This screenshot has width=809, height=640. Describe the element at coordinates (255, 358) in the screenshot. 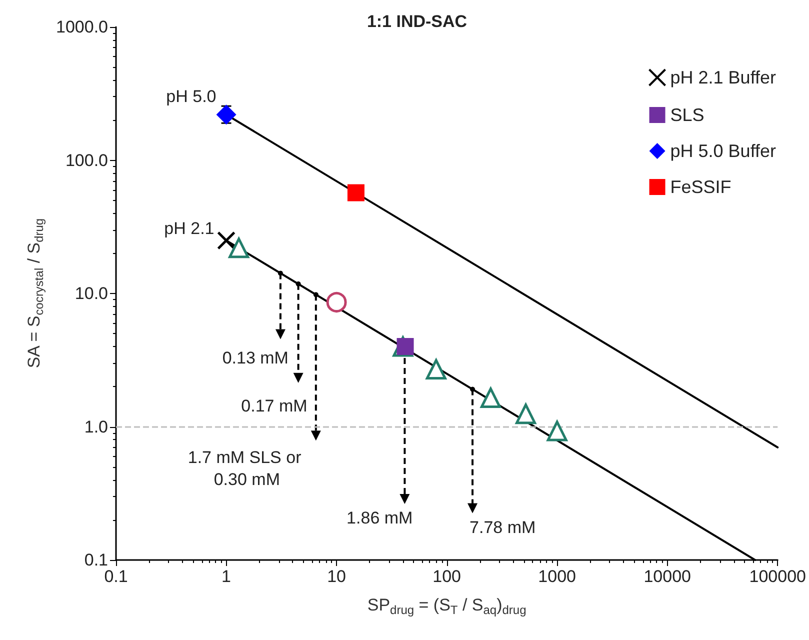

I see `annotation: 0.13 mM` at that location.